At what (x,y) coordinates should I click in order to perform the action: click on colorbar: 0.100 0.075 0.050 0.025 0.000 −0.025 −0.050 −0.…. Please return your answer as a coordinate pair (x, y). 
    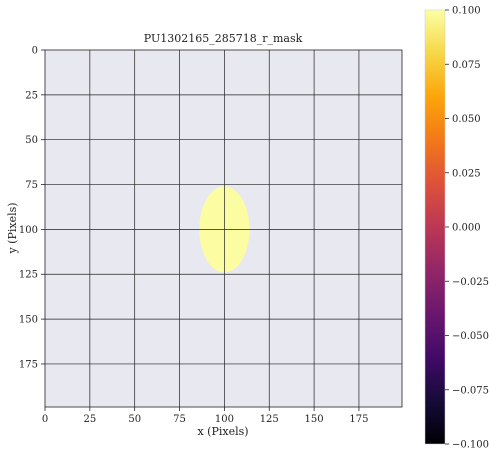
    Looking at the image, I should click on (456, 228).